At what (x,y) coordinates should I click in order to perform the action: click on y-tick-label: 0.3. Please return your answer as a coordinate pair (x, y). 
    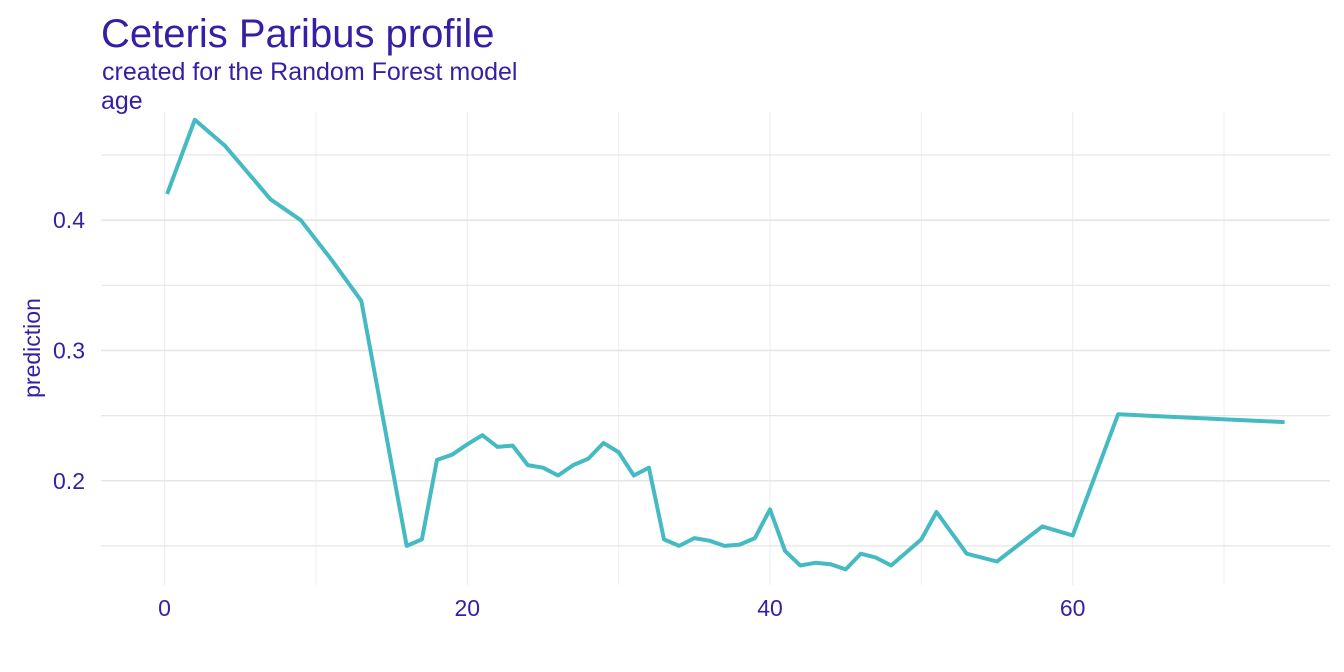
    Looking at the image, I should click on (69, 350).